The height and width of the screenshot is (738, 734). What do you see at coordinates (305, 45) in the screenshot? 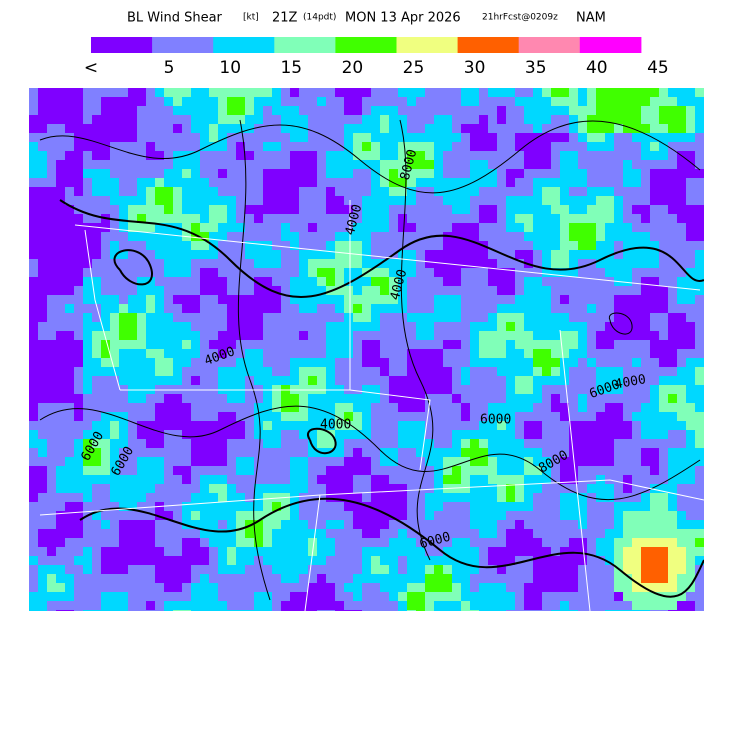
I see `legend-swatch` at bounding box center [305, 45].